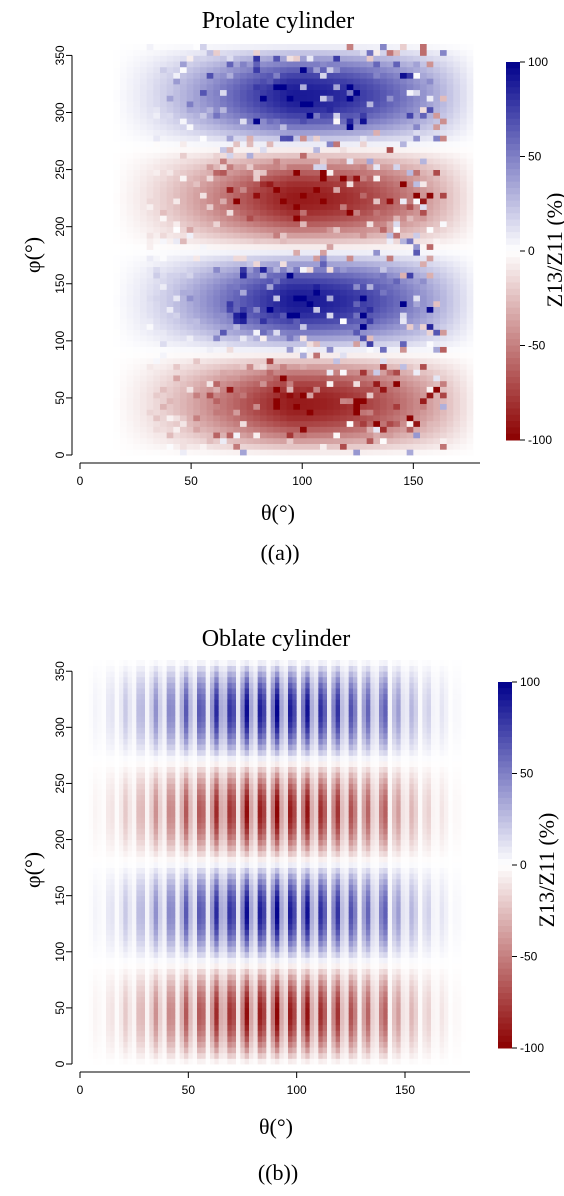  What do you see at coordinates (513, 84) in the screenshot?
I see `colorbar-segment` at bounding box center [513, 84].